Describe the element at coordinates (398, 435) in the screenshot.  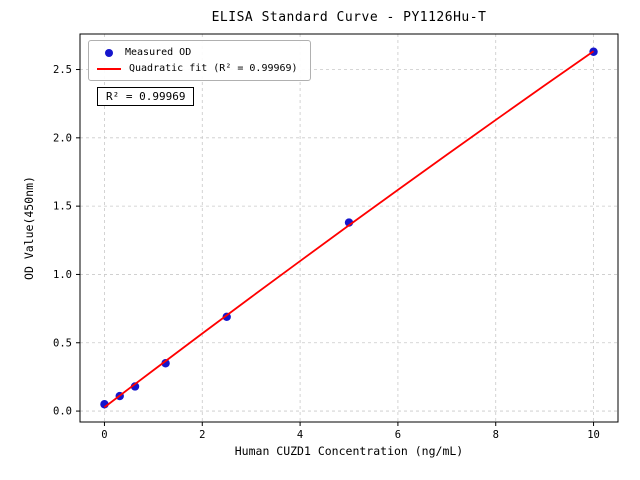
I see `x-tick-label: 6` at that location.